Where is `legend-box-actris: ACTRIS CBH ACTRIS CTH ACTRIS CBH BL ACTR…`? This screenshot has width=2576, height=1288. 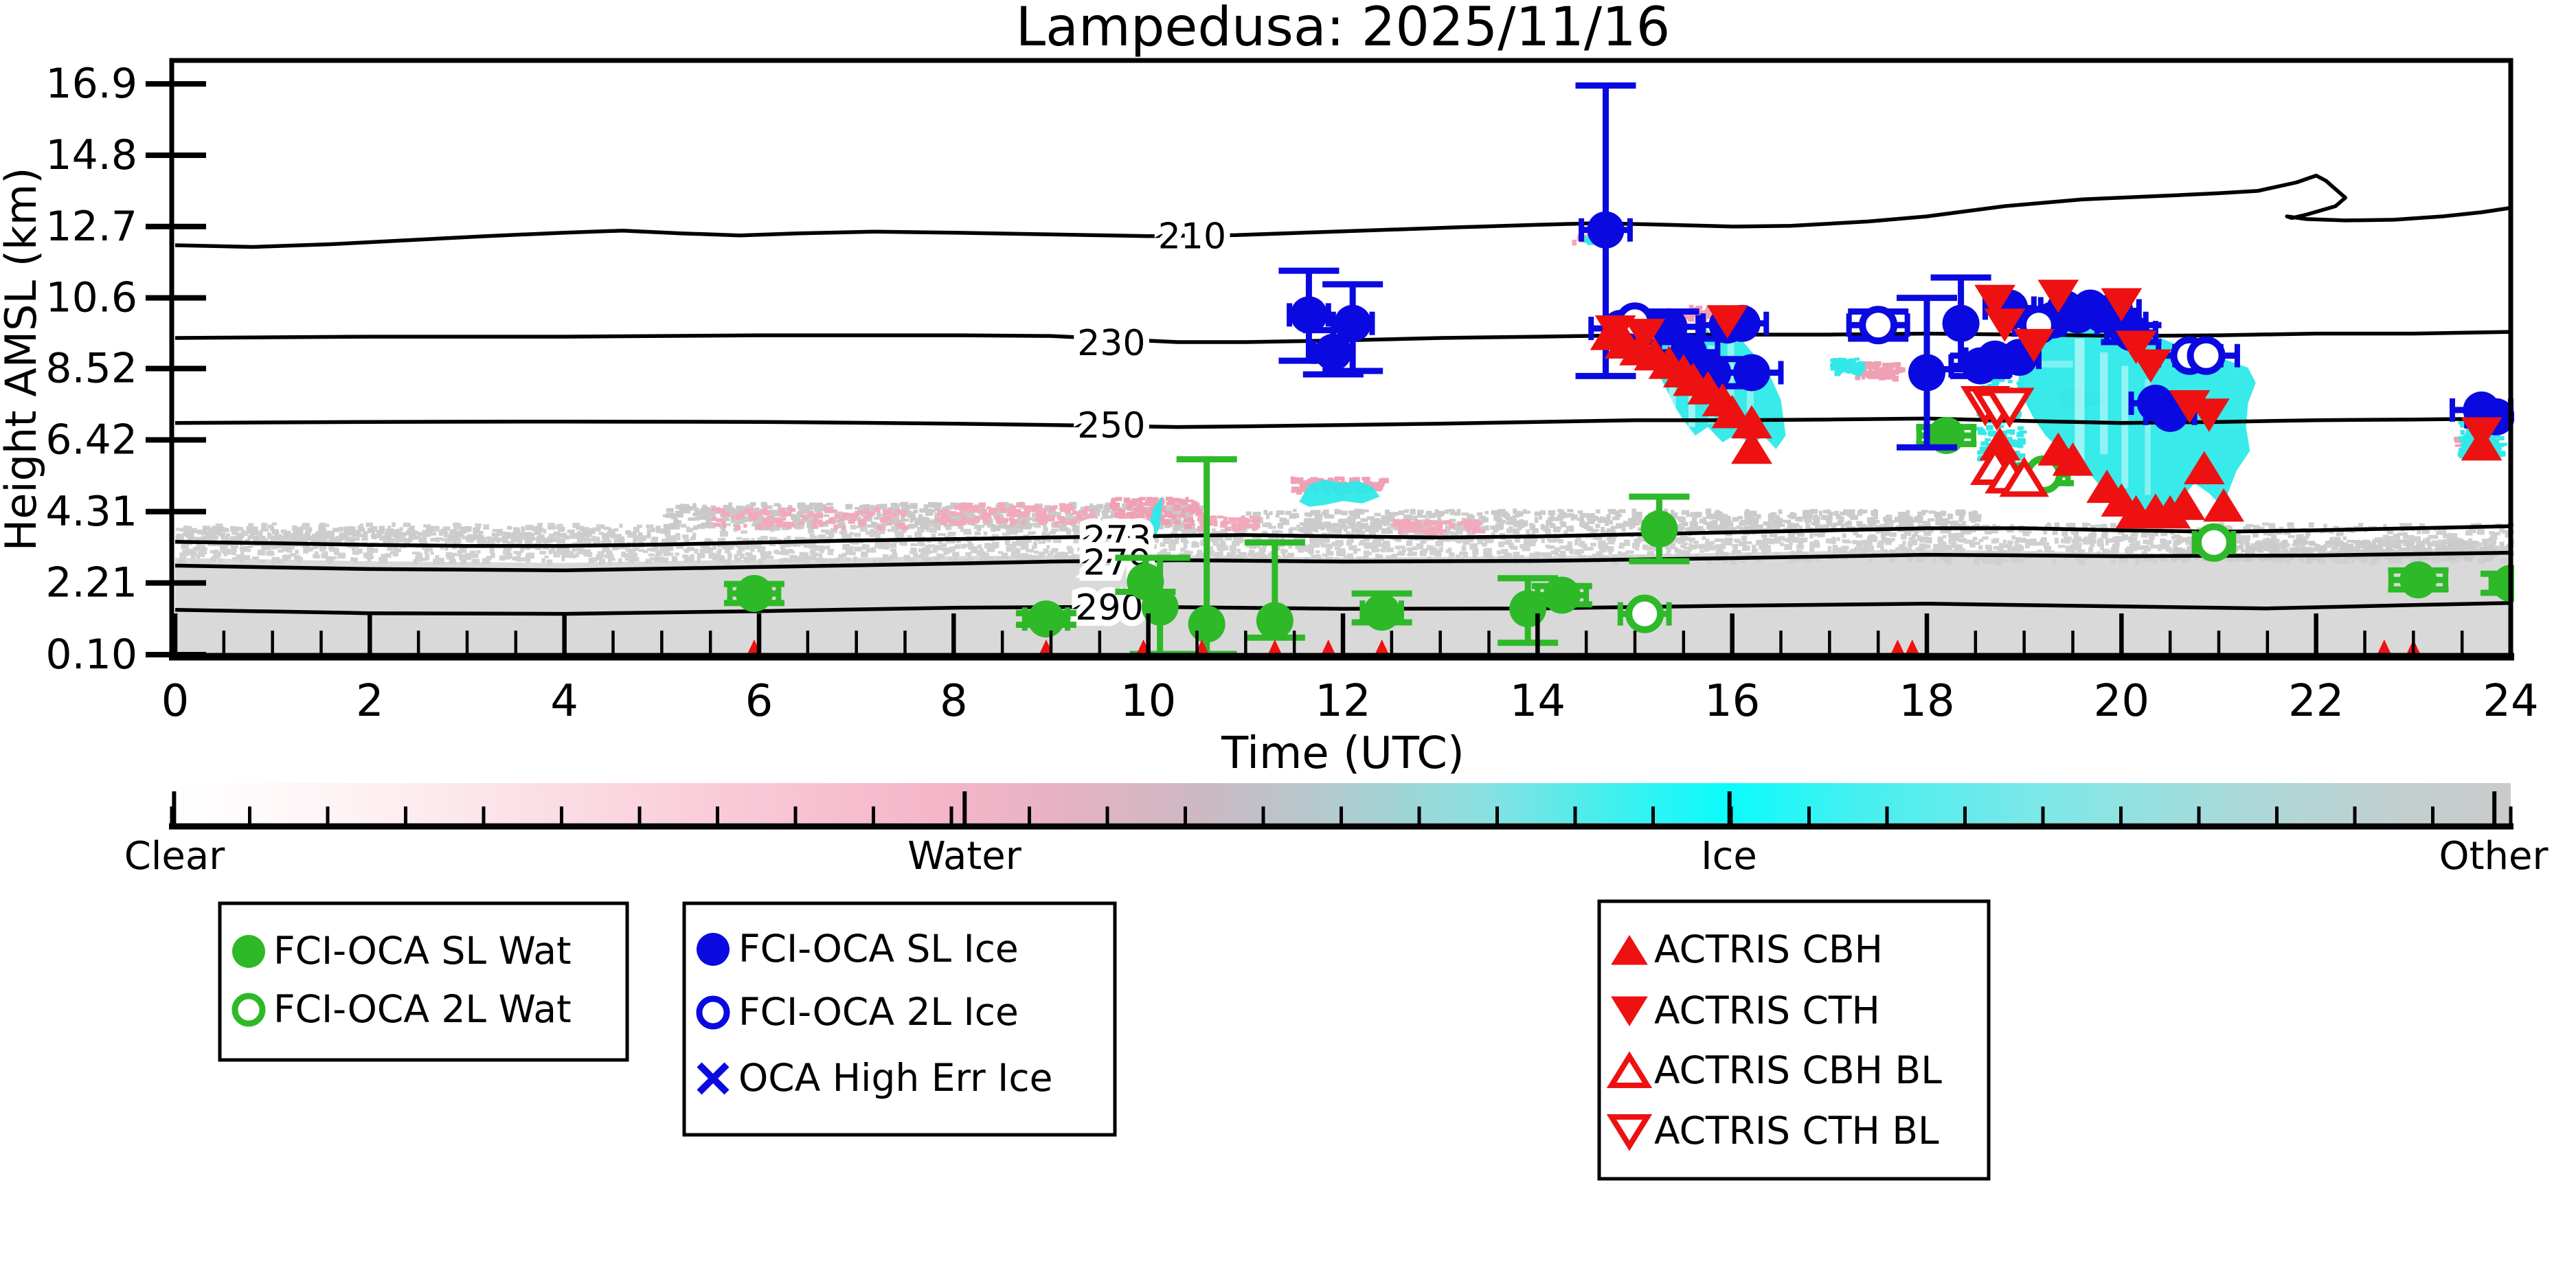
legend-box-actris: ACTRIS CBH ACTRIS CTH ACTRIS CBH BL ACTR… is located at coordinates (1794, 1040).